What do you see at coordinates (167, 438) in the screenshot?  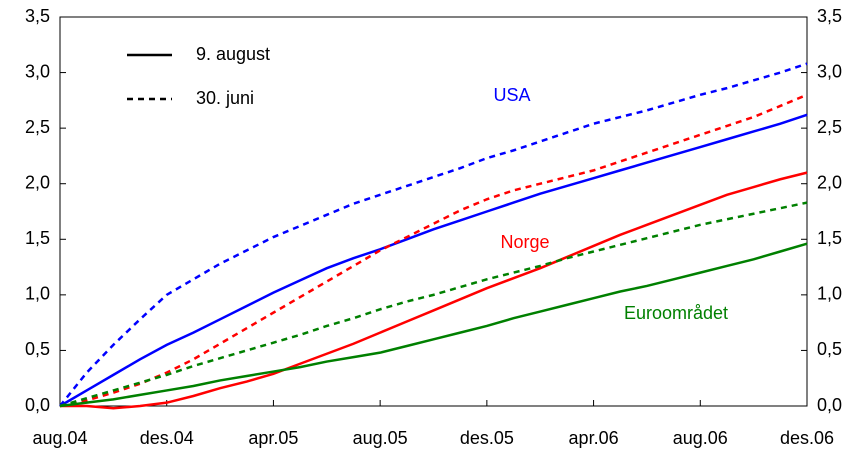 I see `x-tick-label: des.04` at bounding box center [167, 438].